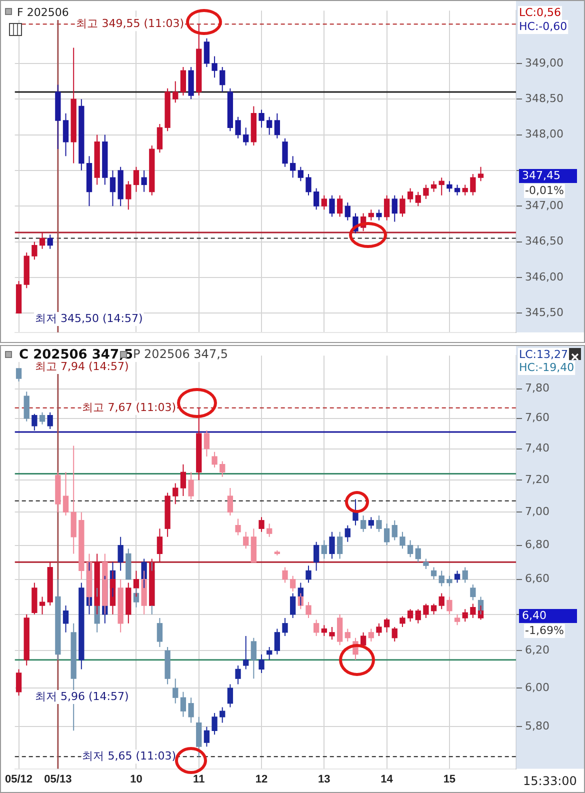 Image resolution: width=585 pixels, height=793 pixels. What do you see at coordinates (82, 696) in the screenshot?
I see `annotation: 최저 5,96 (14:57)` at bounding box center [82, 696].